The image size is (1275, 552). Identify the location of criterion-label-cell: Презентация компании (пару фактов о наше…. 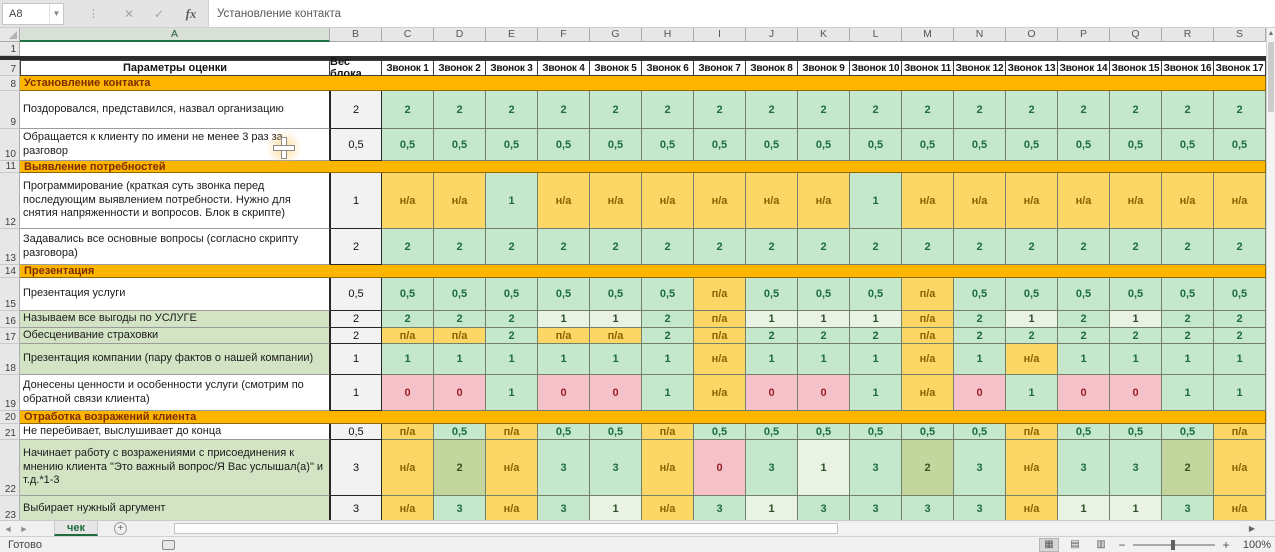
(175, 359).